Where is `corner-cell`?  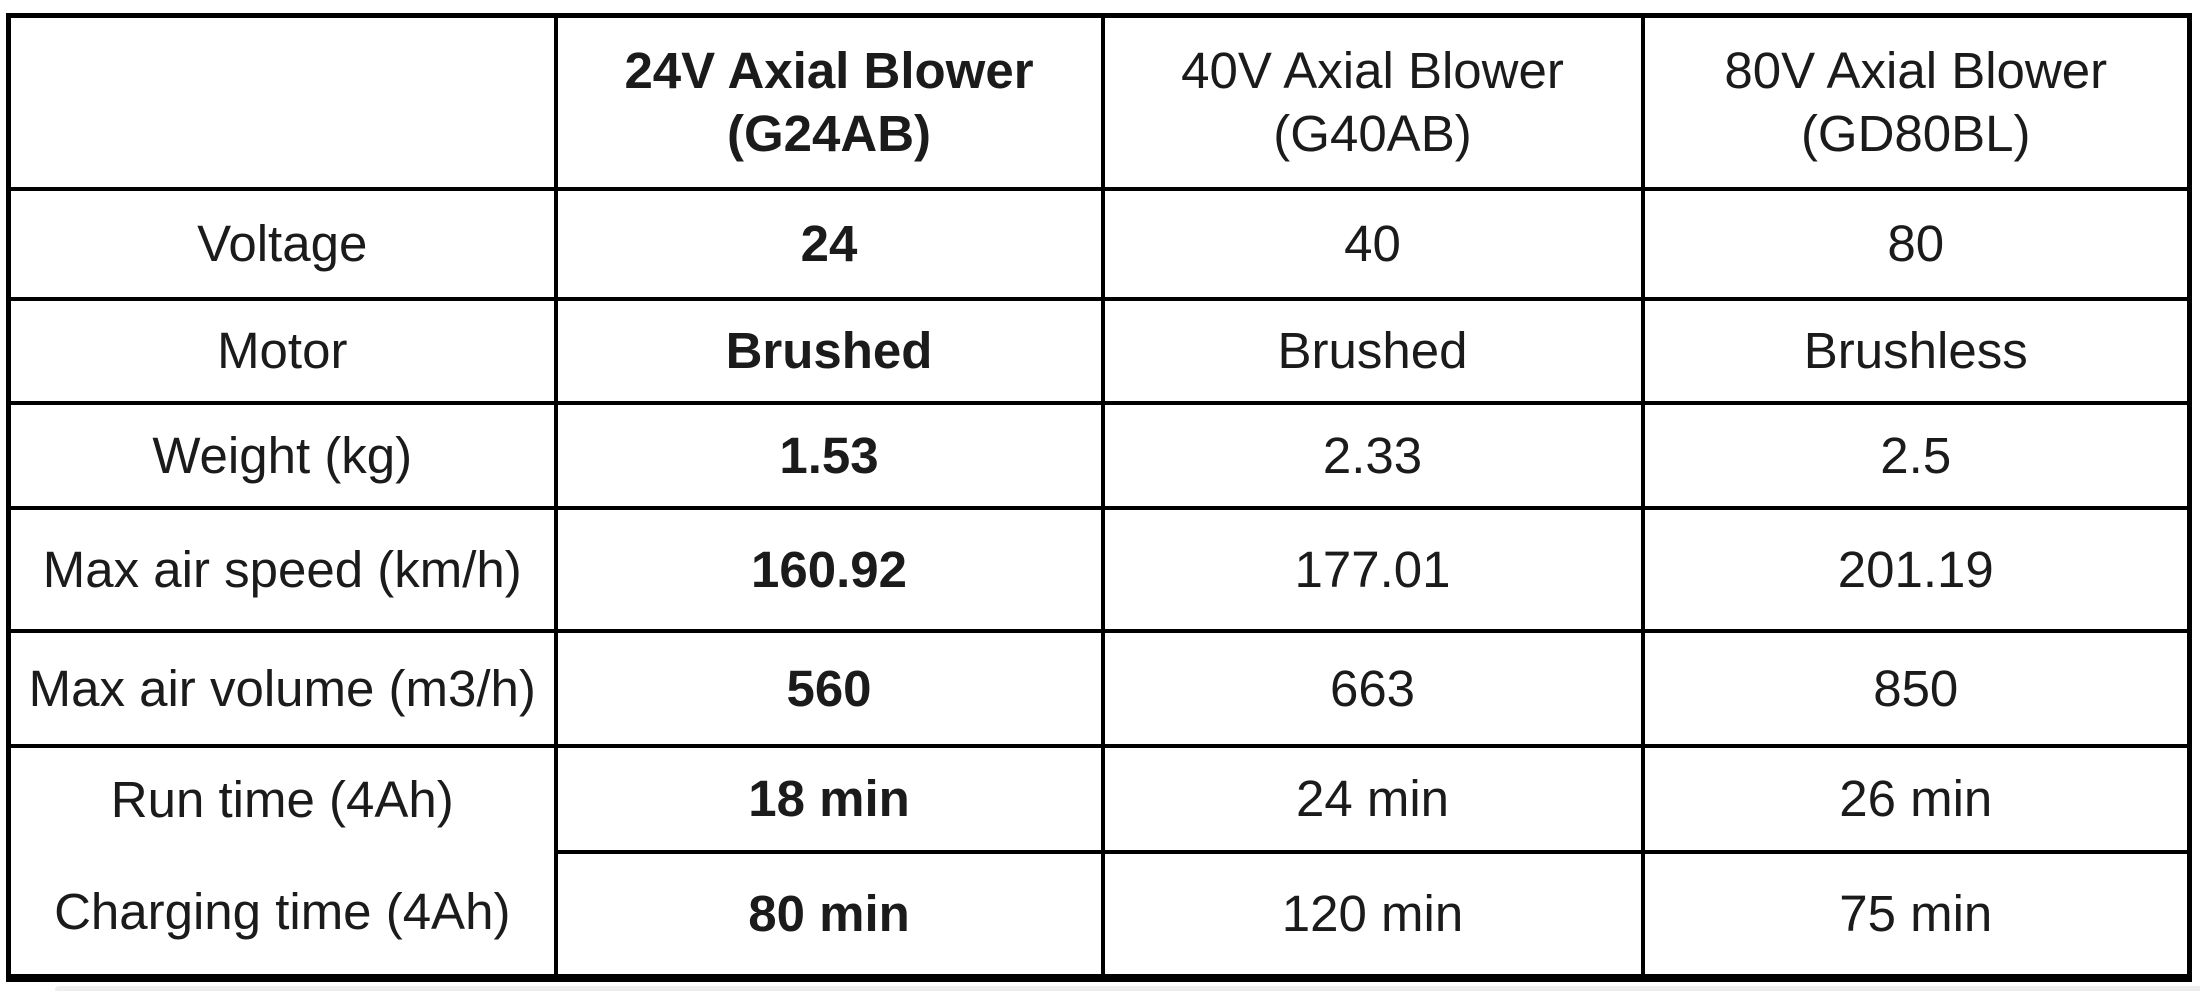 corner-cell is located at coordinates (282, 102).